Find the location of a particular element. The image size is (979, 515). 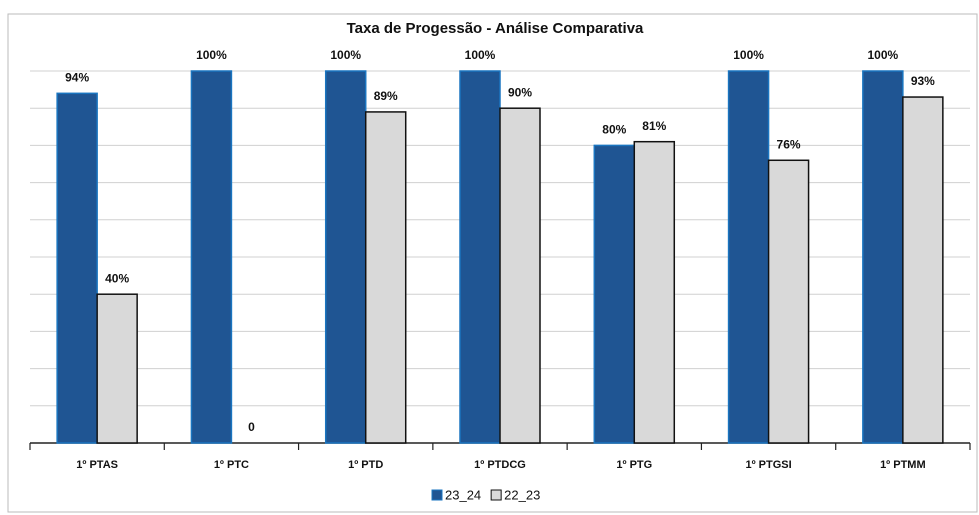

data-label: 0 is located at coordinates (251, 427).